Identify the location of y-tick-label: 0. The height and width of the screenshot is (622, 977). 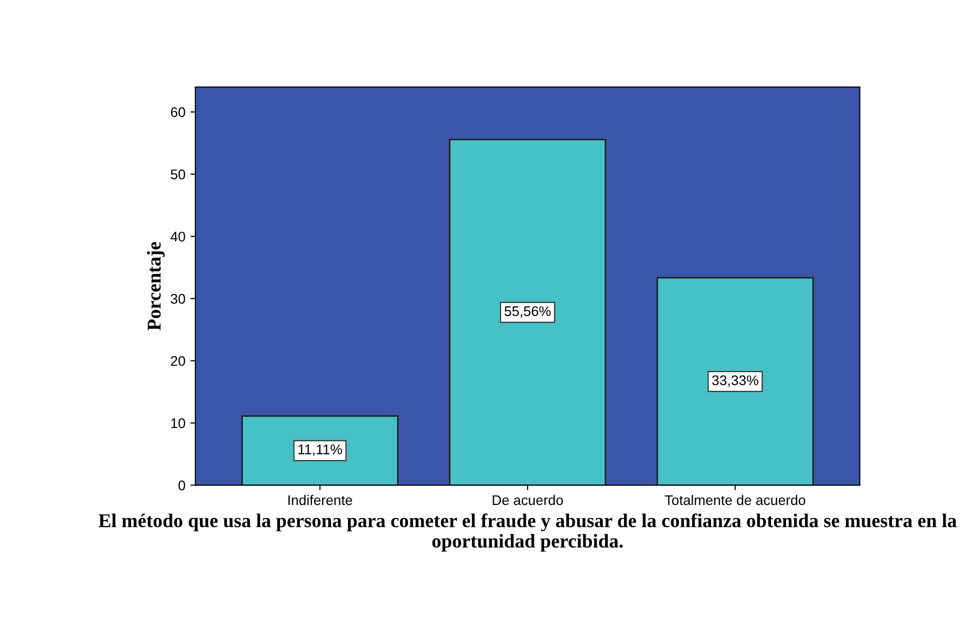
(182, 485).